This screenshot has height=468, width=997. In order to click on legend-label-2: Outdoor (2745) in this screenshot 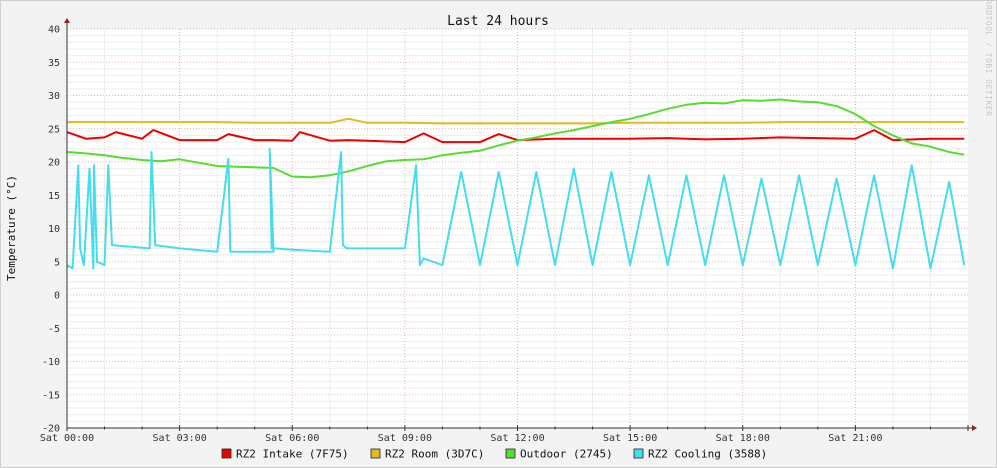, I will do `click(566, 454)`.